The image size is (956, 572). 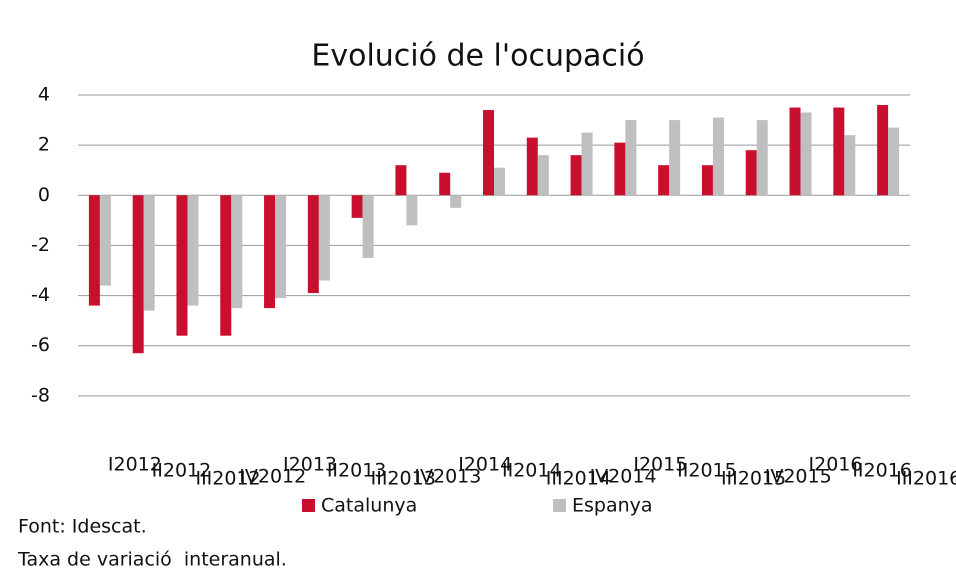 What do you see at coordinates (926, 479) in the screenshot?
I see `x-tick-label: III2016` at bounding box center [926, 479].